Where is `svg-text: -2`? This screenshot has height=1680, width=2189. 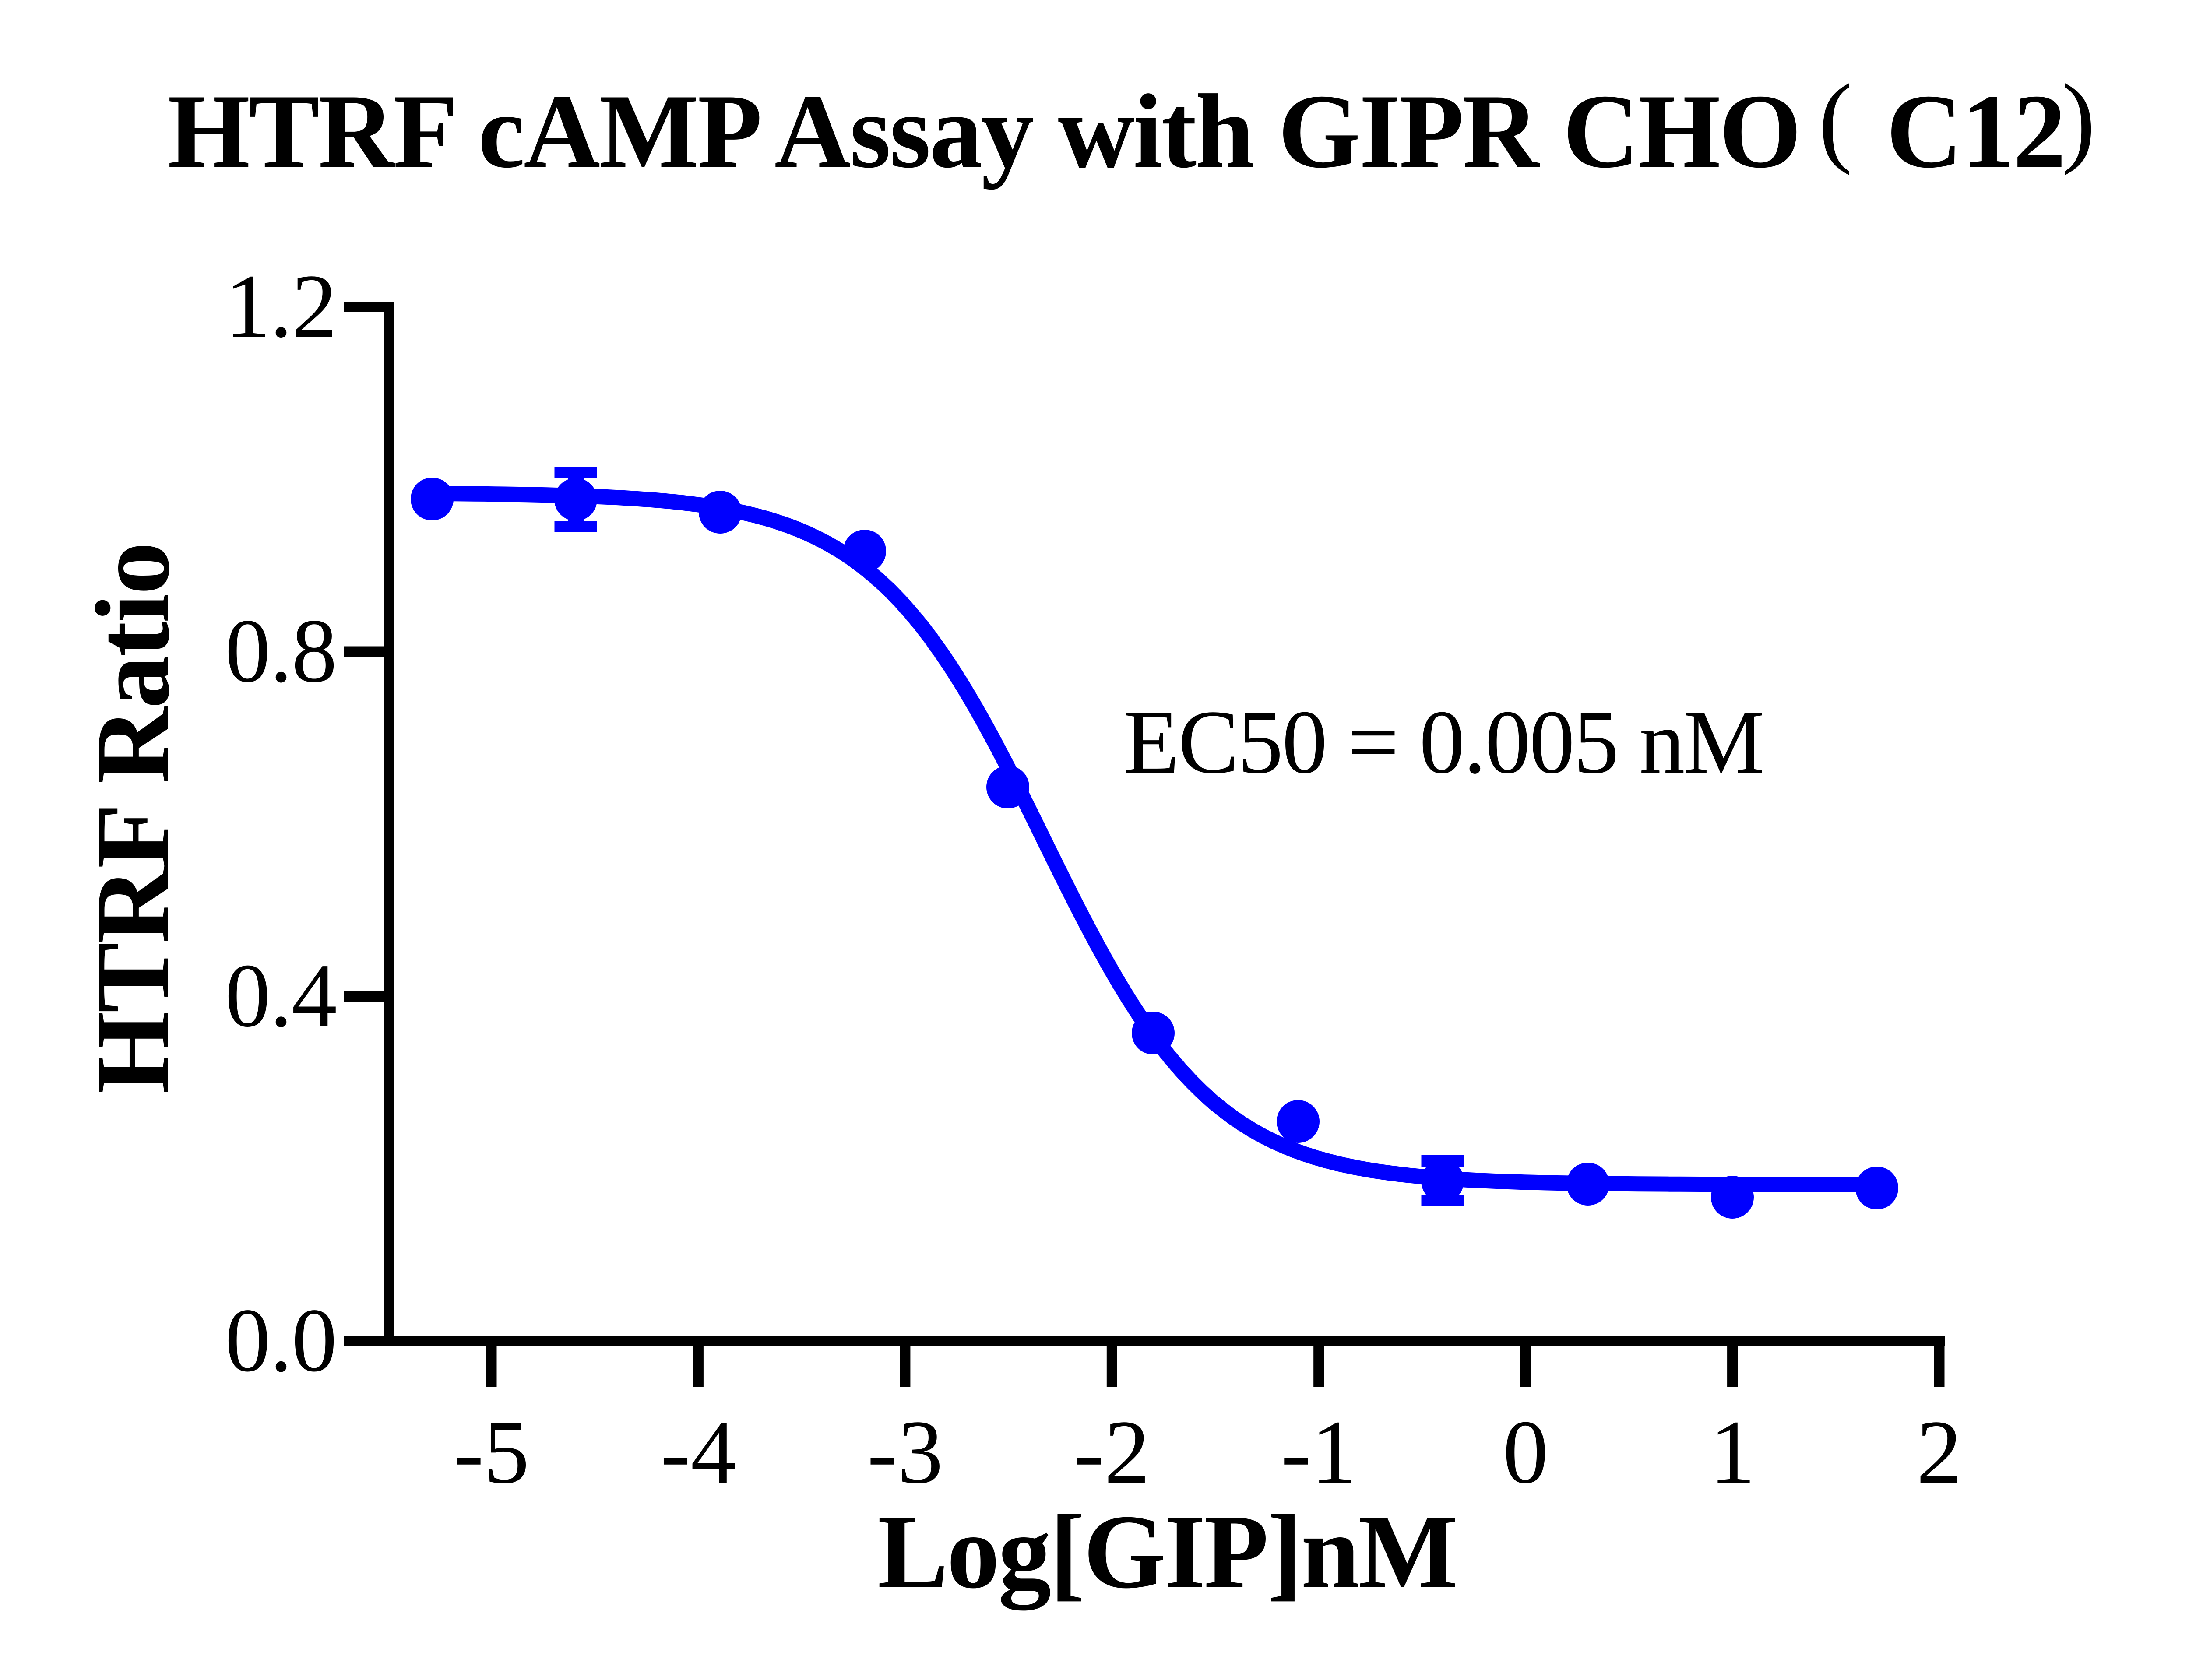
svg-text: -2 is located at coordinates (1112, 1452).